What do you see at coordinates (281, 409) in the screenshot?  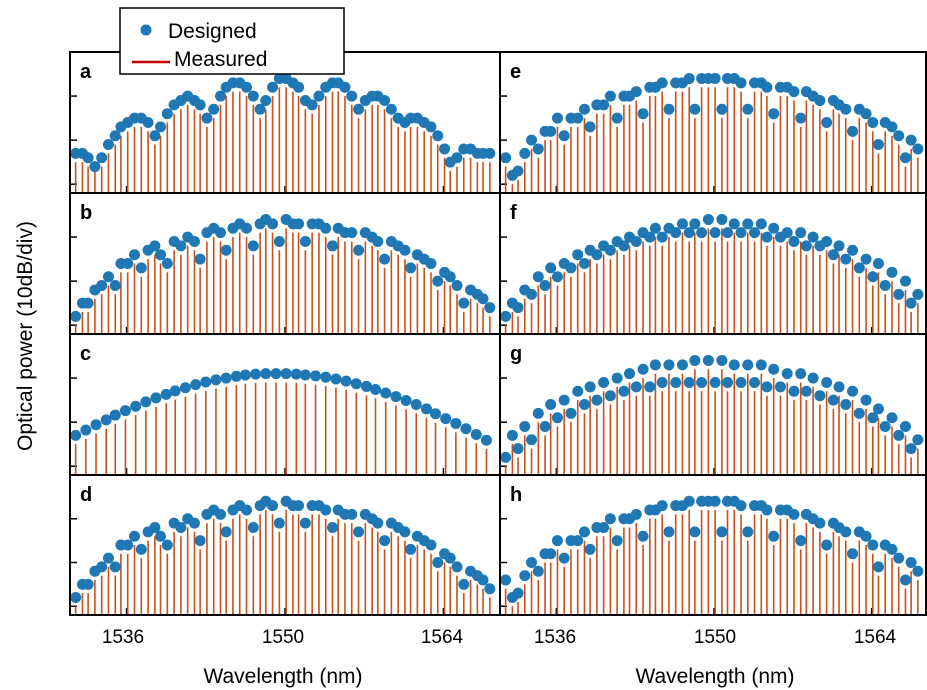 I see `panel-c: c` at bounding box center [281, 409].